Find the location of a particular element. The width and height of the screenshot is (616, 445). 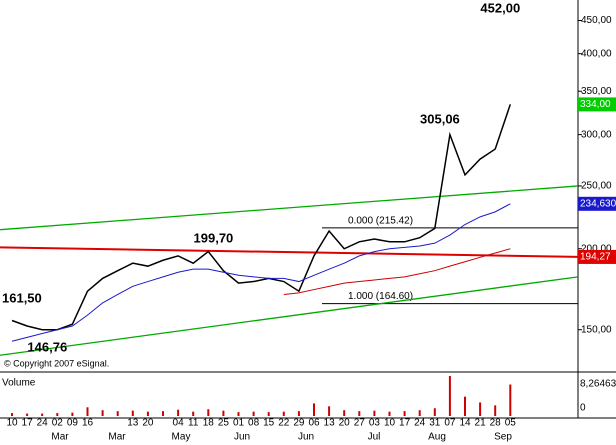

price-label: 452,00 is located at coordinates (500, 8).